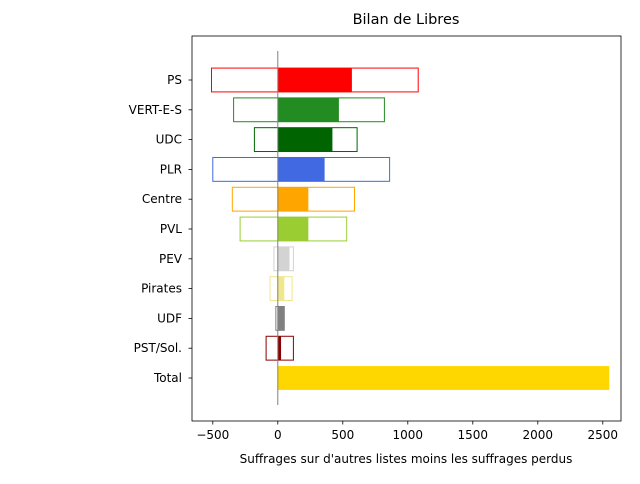  I want to click on x-tick-label-0: 0, so click(278, 435).